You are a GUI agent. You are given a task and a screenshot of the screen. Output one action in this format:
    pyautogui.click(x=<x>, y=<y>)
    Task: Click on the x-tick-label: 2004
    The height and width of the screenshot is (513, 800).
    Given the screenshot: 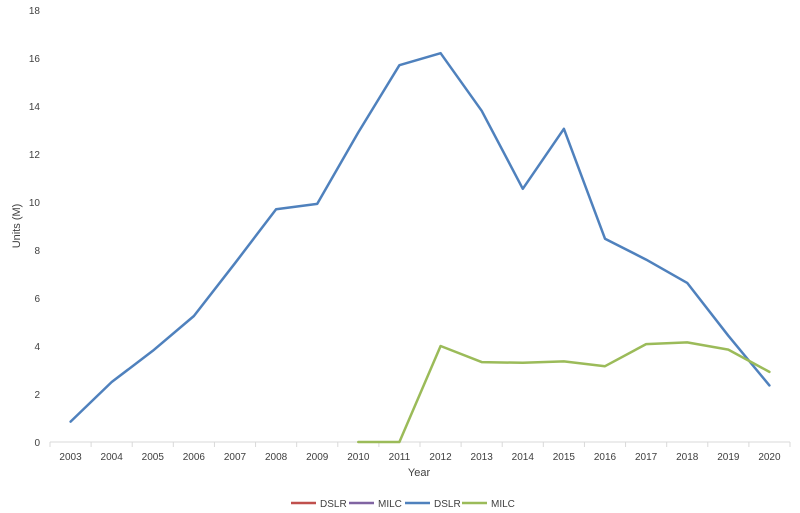 What is the action you would take?
    pyautogui.click(x=112, y=457)
    